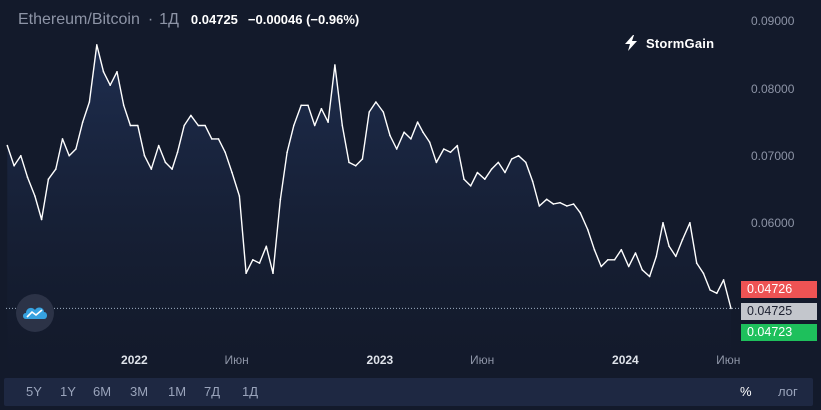 The width and height of the screenshot is (821, 410). What do you see at coordinates (746, 391) in the screenshot?
I see `percent-scale-button: %` at bounding box center [746, 391].